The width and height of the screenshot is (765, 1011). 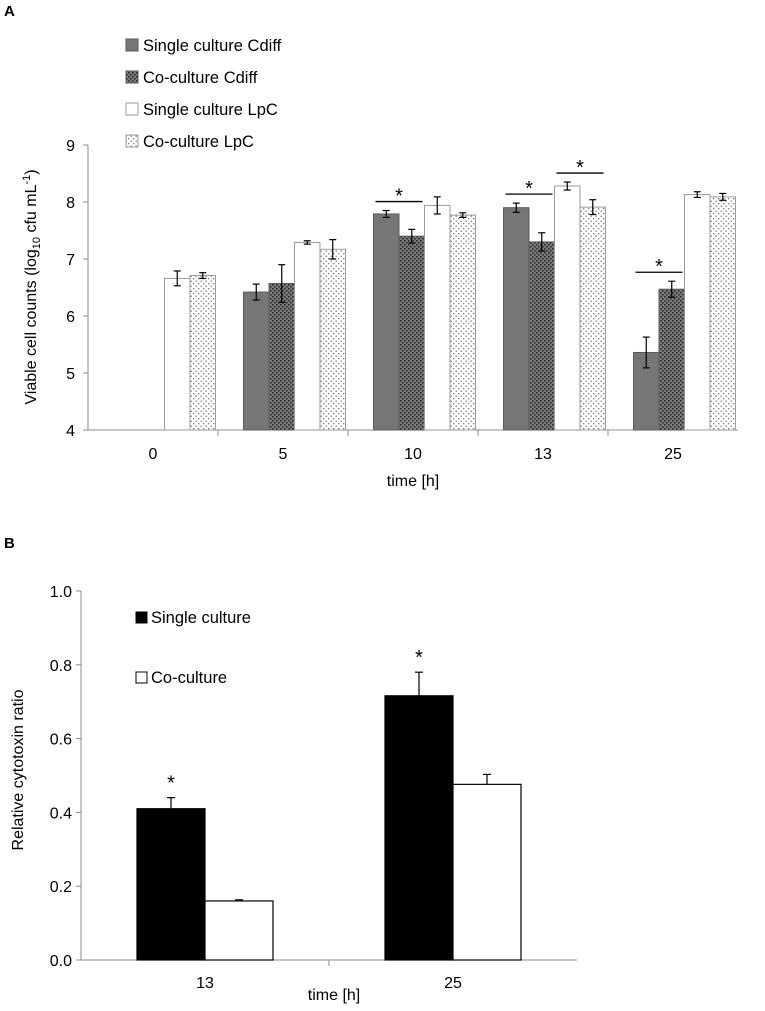 What do you see at coordinates (70, 260) in the screenshot?
I see `panel-a-y-tick-label: 7` at bounding box center [70, 260].